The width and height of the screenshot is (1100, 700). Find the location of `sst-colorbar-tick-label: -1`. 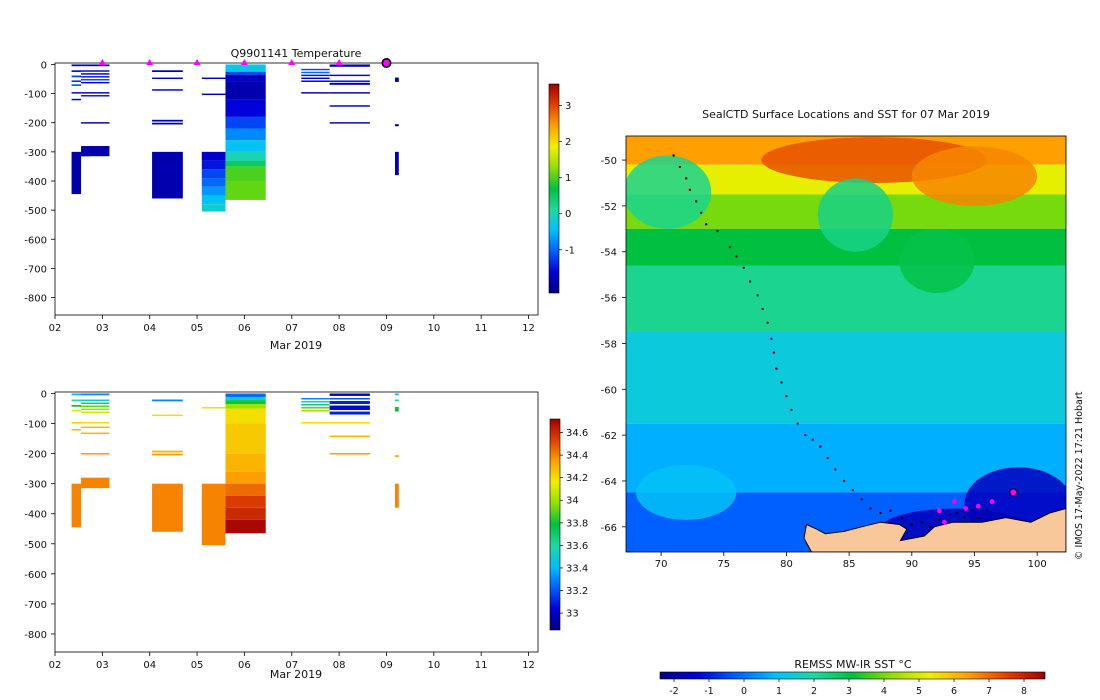

sst-colorbar-tick-label: -1 is located at coordinates (708, 691).